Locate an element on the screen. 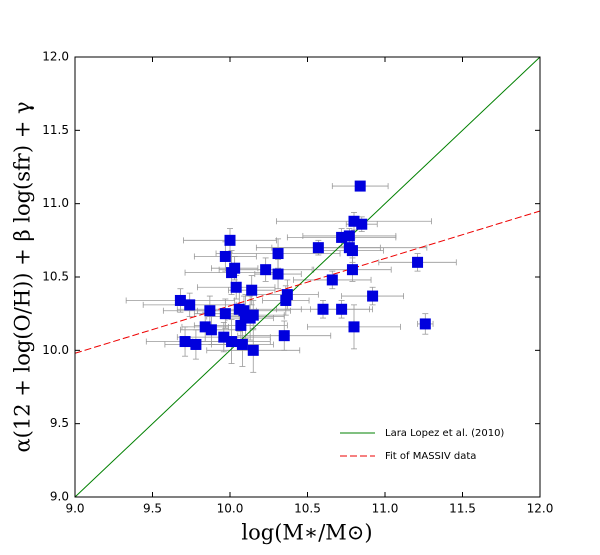  legend-label: Lara Lopez et al. (2010) is located at coordinates (444, 433).